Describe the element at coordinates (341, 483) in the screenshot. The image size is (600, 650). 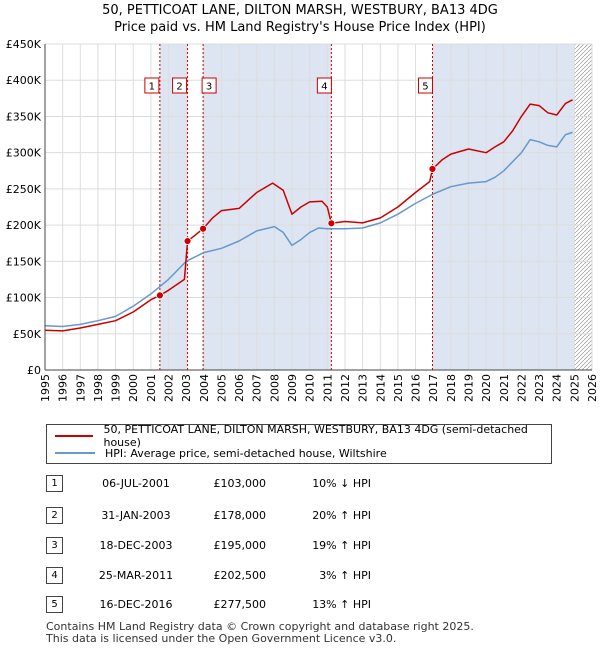
I see `table-row-hpi: 10% ↓ HPI` at that location.